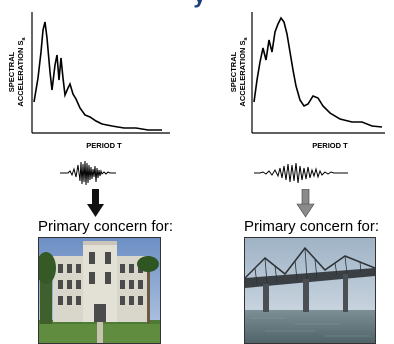 The height and width of the screenshot is (344, 394). I want to click on bridge-photo, so click(310, 290).